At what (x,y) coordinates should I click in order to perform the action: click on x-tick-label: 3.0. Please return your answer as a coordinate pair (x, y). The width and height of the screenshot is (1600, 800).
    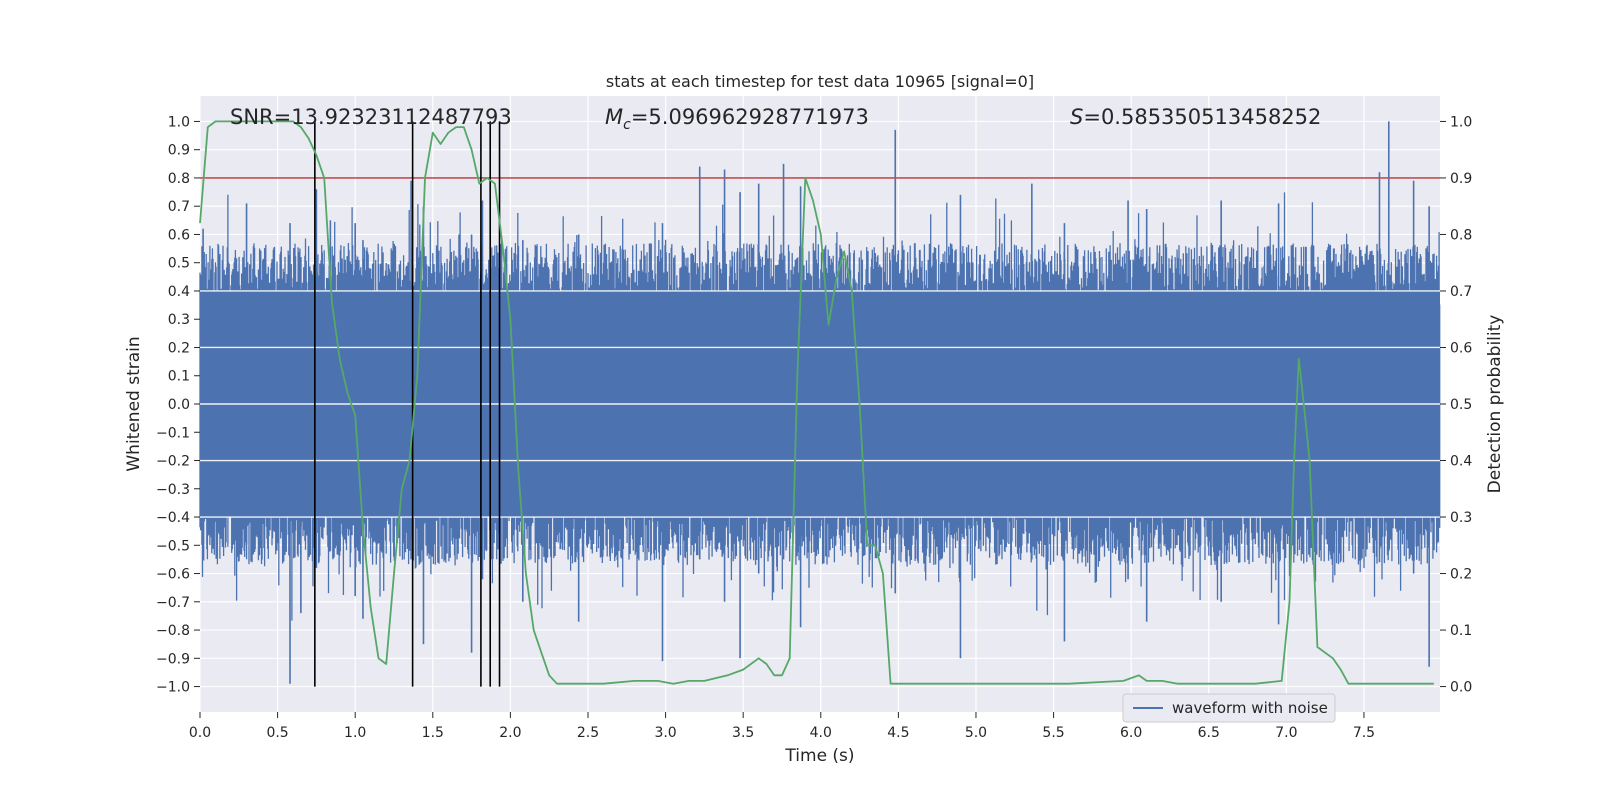
    Looking at the image, I should click on (665, 733).